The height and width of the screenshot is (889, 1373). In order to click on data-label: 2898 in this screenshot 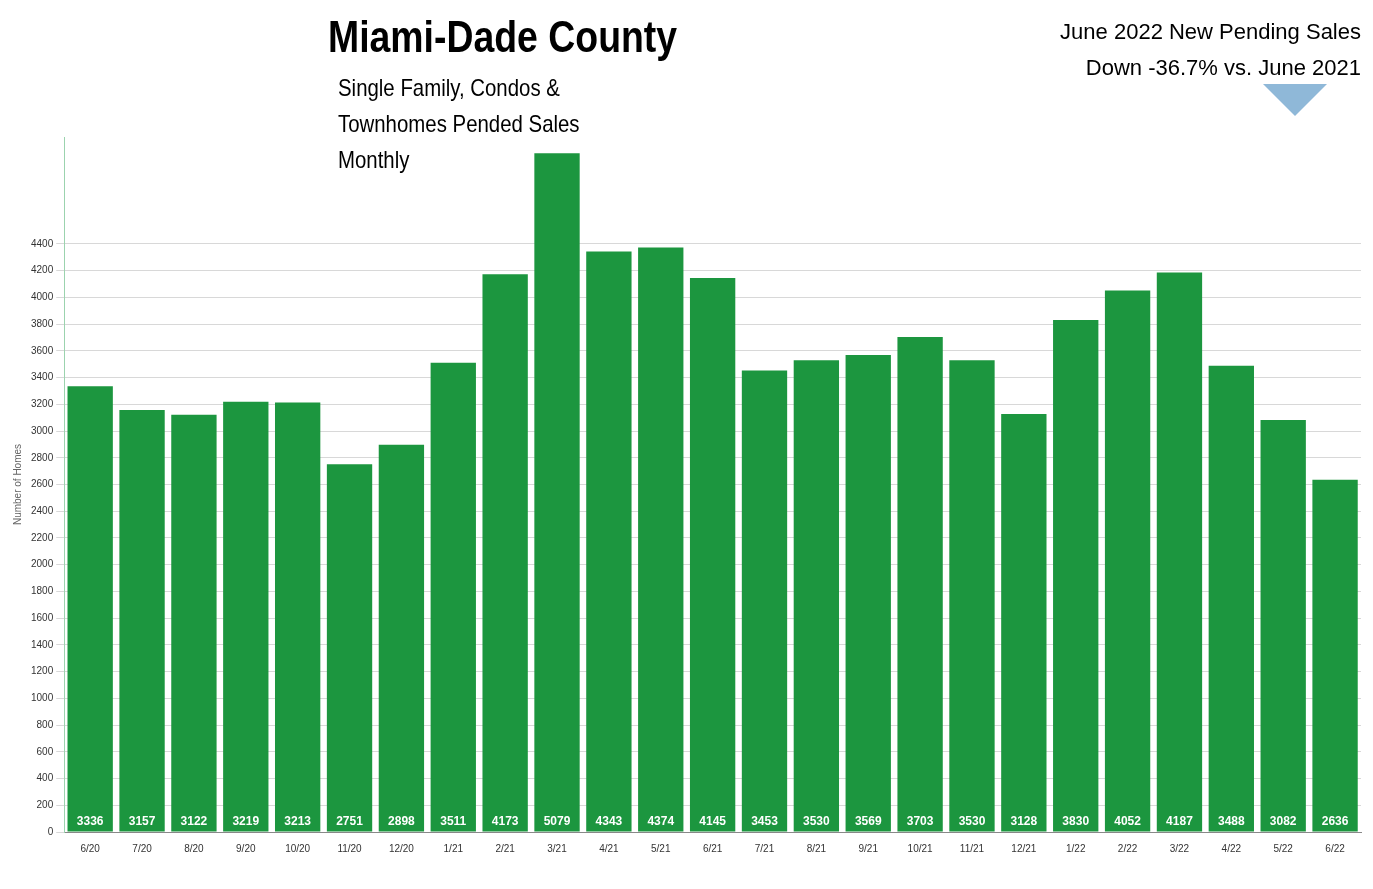, I will do `click(402, 821)`.